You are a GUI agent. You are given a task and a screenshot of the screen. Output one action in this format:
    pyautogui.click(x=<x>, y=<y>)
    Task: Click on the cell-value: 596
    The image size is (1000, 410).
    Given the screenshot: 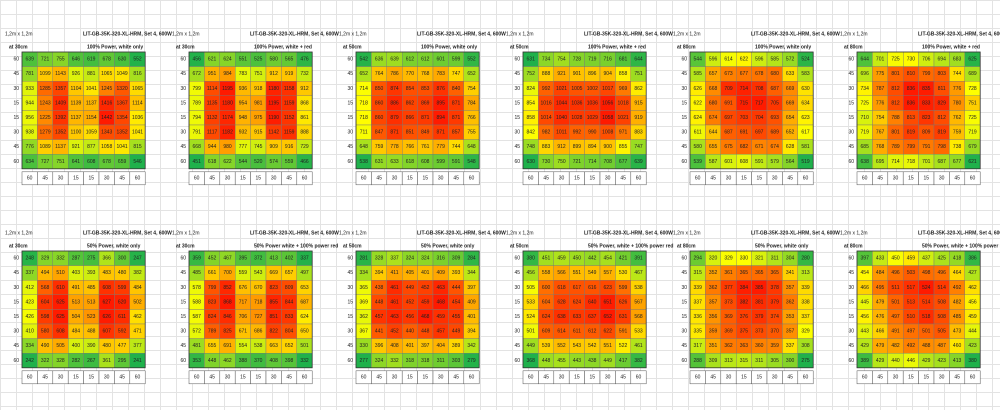 What is the action you would take?
    pyautogui.click(x=713, y=60)
    